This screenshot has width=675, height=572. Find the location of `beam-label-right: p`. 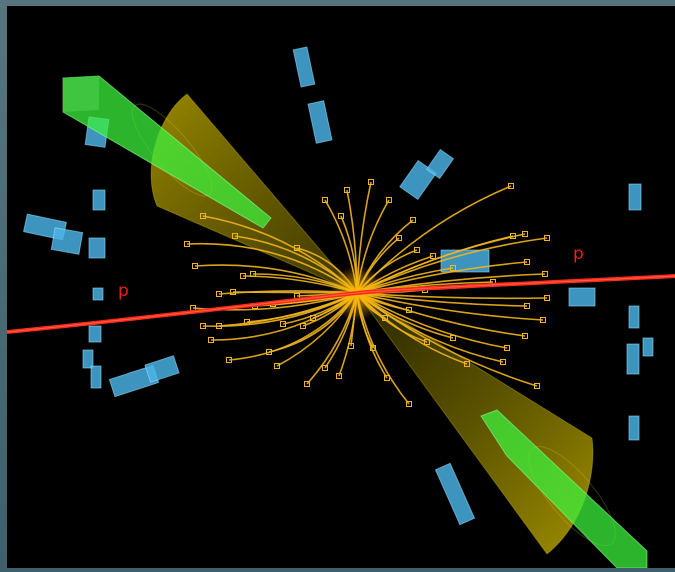

beam-label-right: p is located at coordinates (578, 254).